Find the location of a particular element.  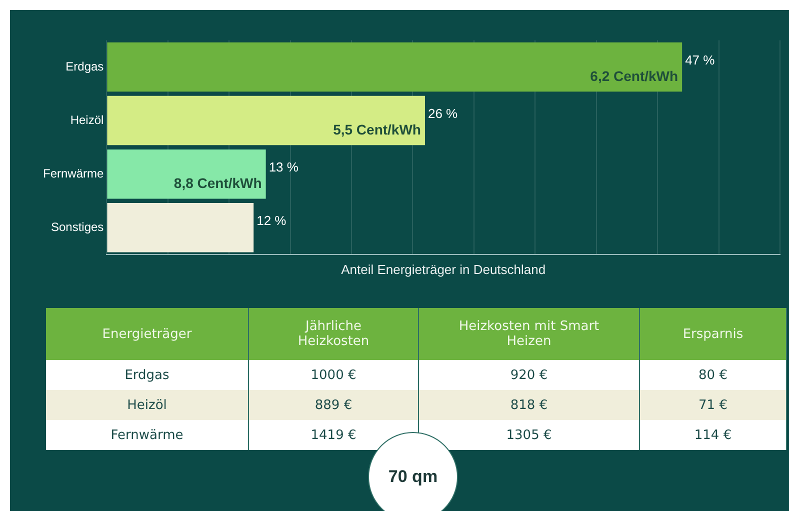

category-label: Fernwärme is located at coordinates (147, 435).